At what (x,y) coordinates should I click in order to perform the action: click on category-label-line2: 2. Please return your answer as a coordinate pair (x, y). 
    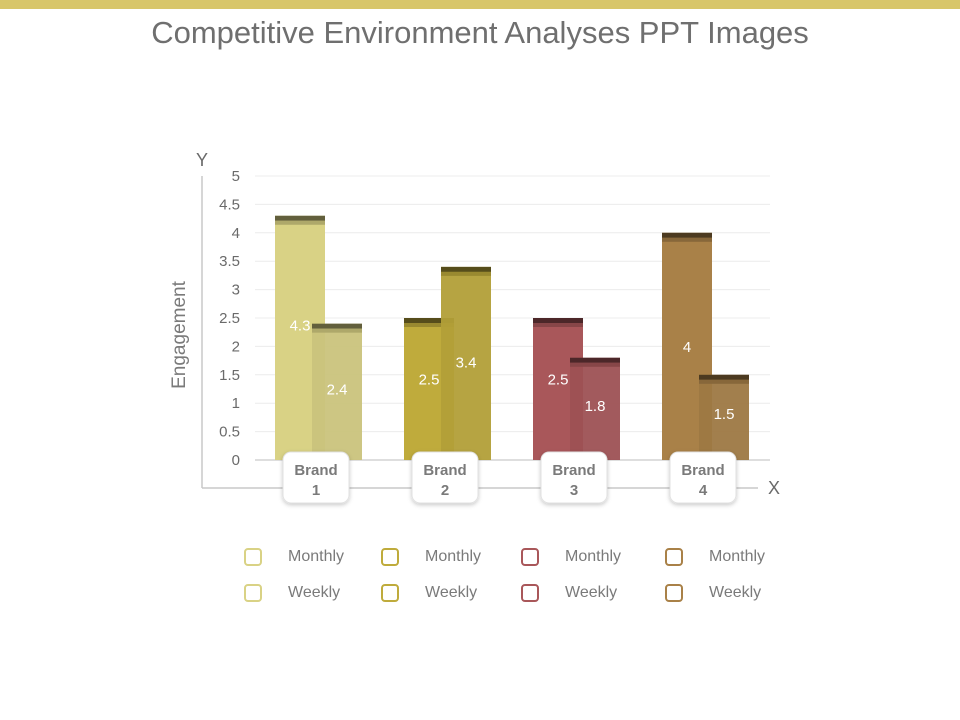
    Looking at the image, I should click on (445, 490).